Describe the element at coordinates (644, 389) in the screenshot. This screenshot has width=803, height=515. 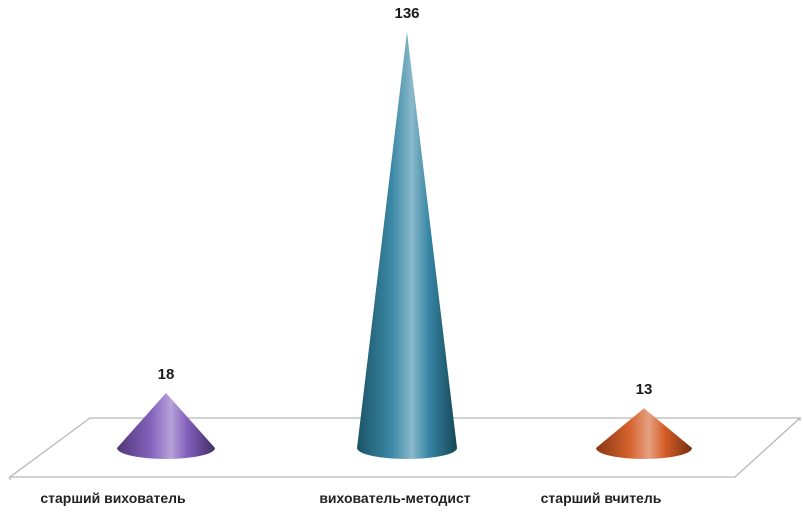
I see `data-label: 13` at that location.